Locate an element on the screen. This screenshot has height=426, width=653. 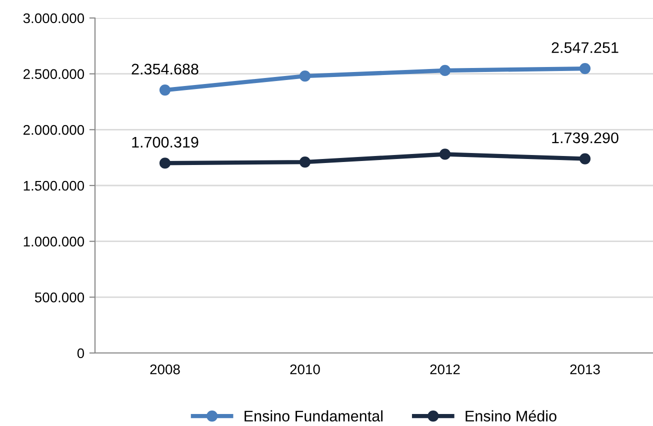
data-label: 2.354.688 is located at coordinates (165, 69).